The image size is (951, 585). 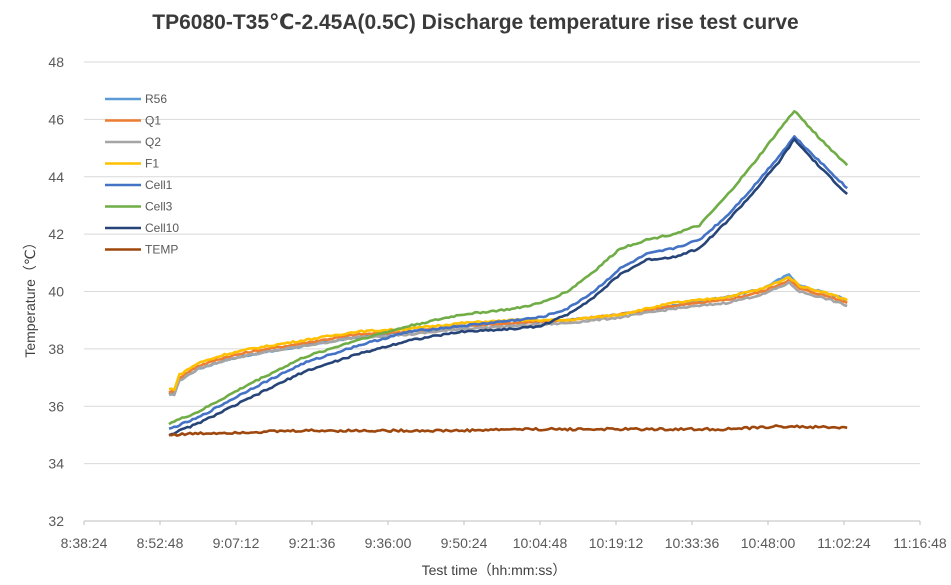 What do you see at coordinates (56, 349) in the screenshot?
I see `y-tick-label: 38` at bounding box center [56, 349].